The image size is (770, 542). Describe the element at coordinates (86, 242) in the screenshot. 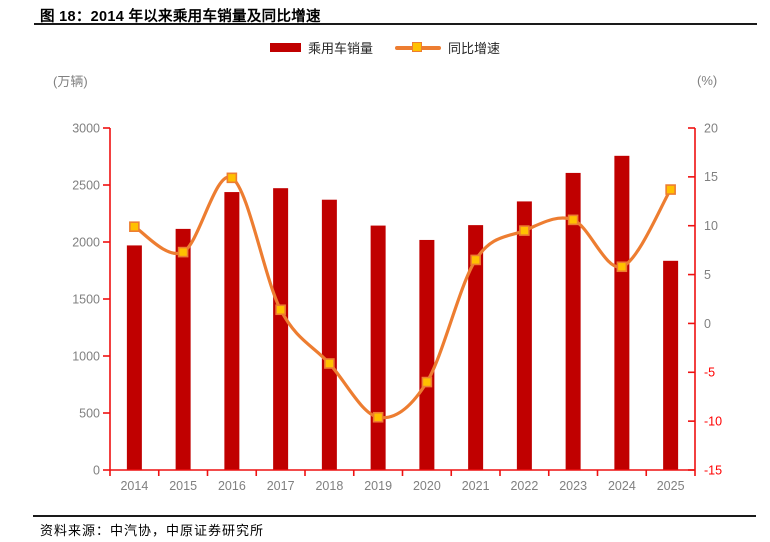

I see `left-tick-label: 2000` at that location.